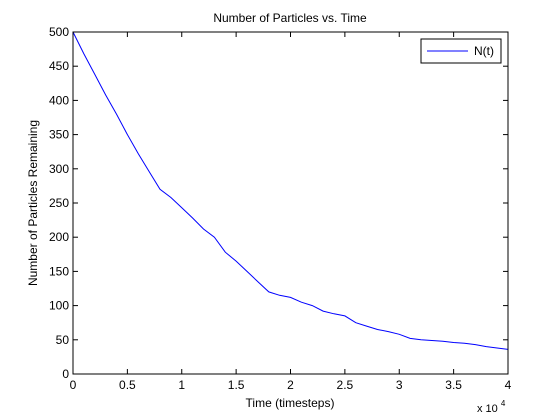  What do you see at coordinates (63, 340) in the screenshot?
I see `y-tick-label: 50` at bounding box center [63, 340].